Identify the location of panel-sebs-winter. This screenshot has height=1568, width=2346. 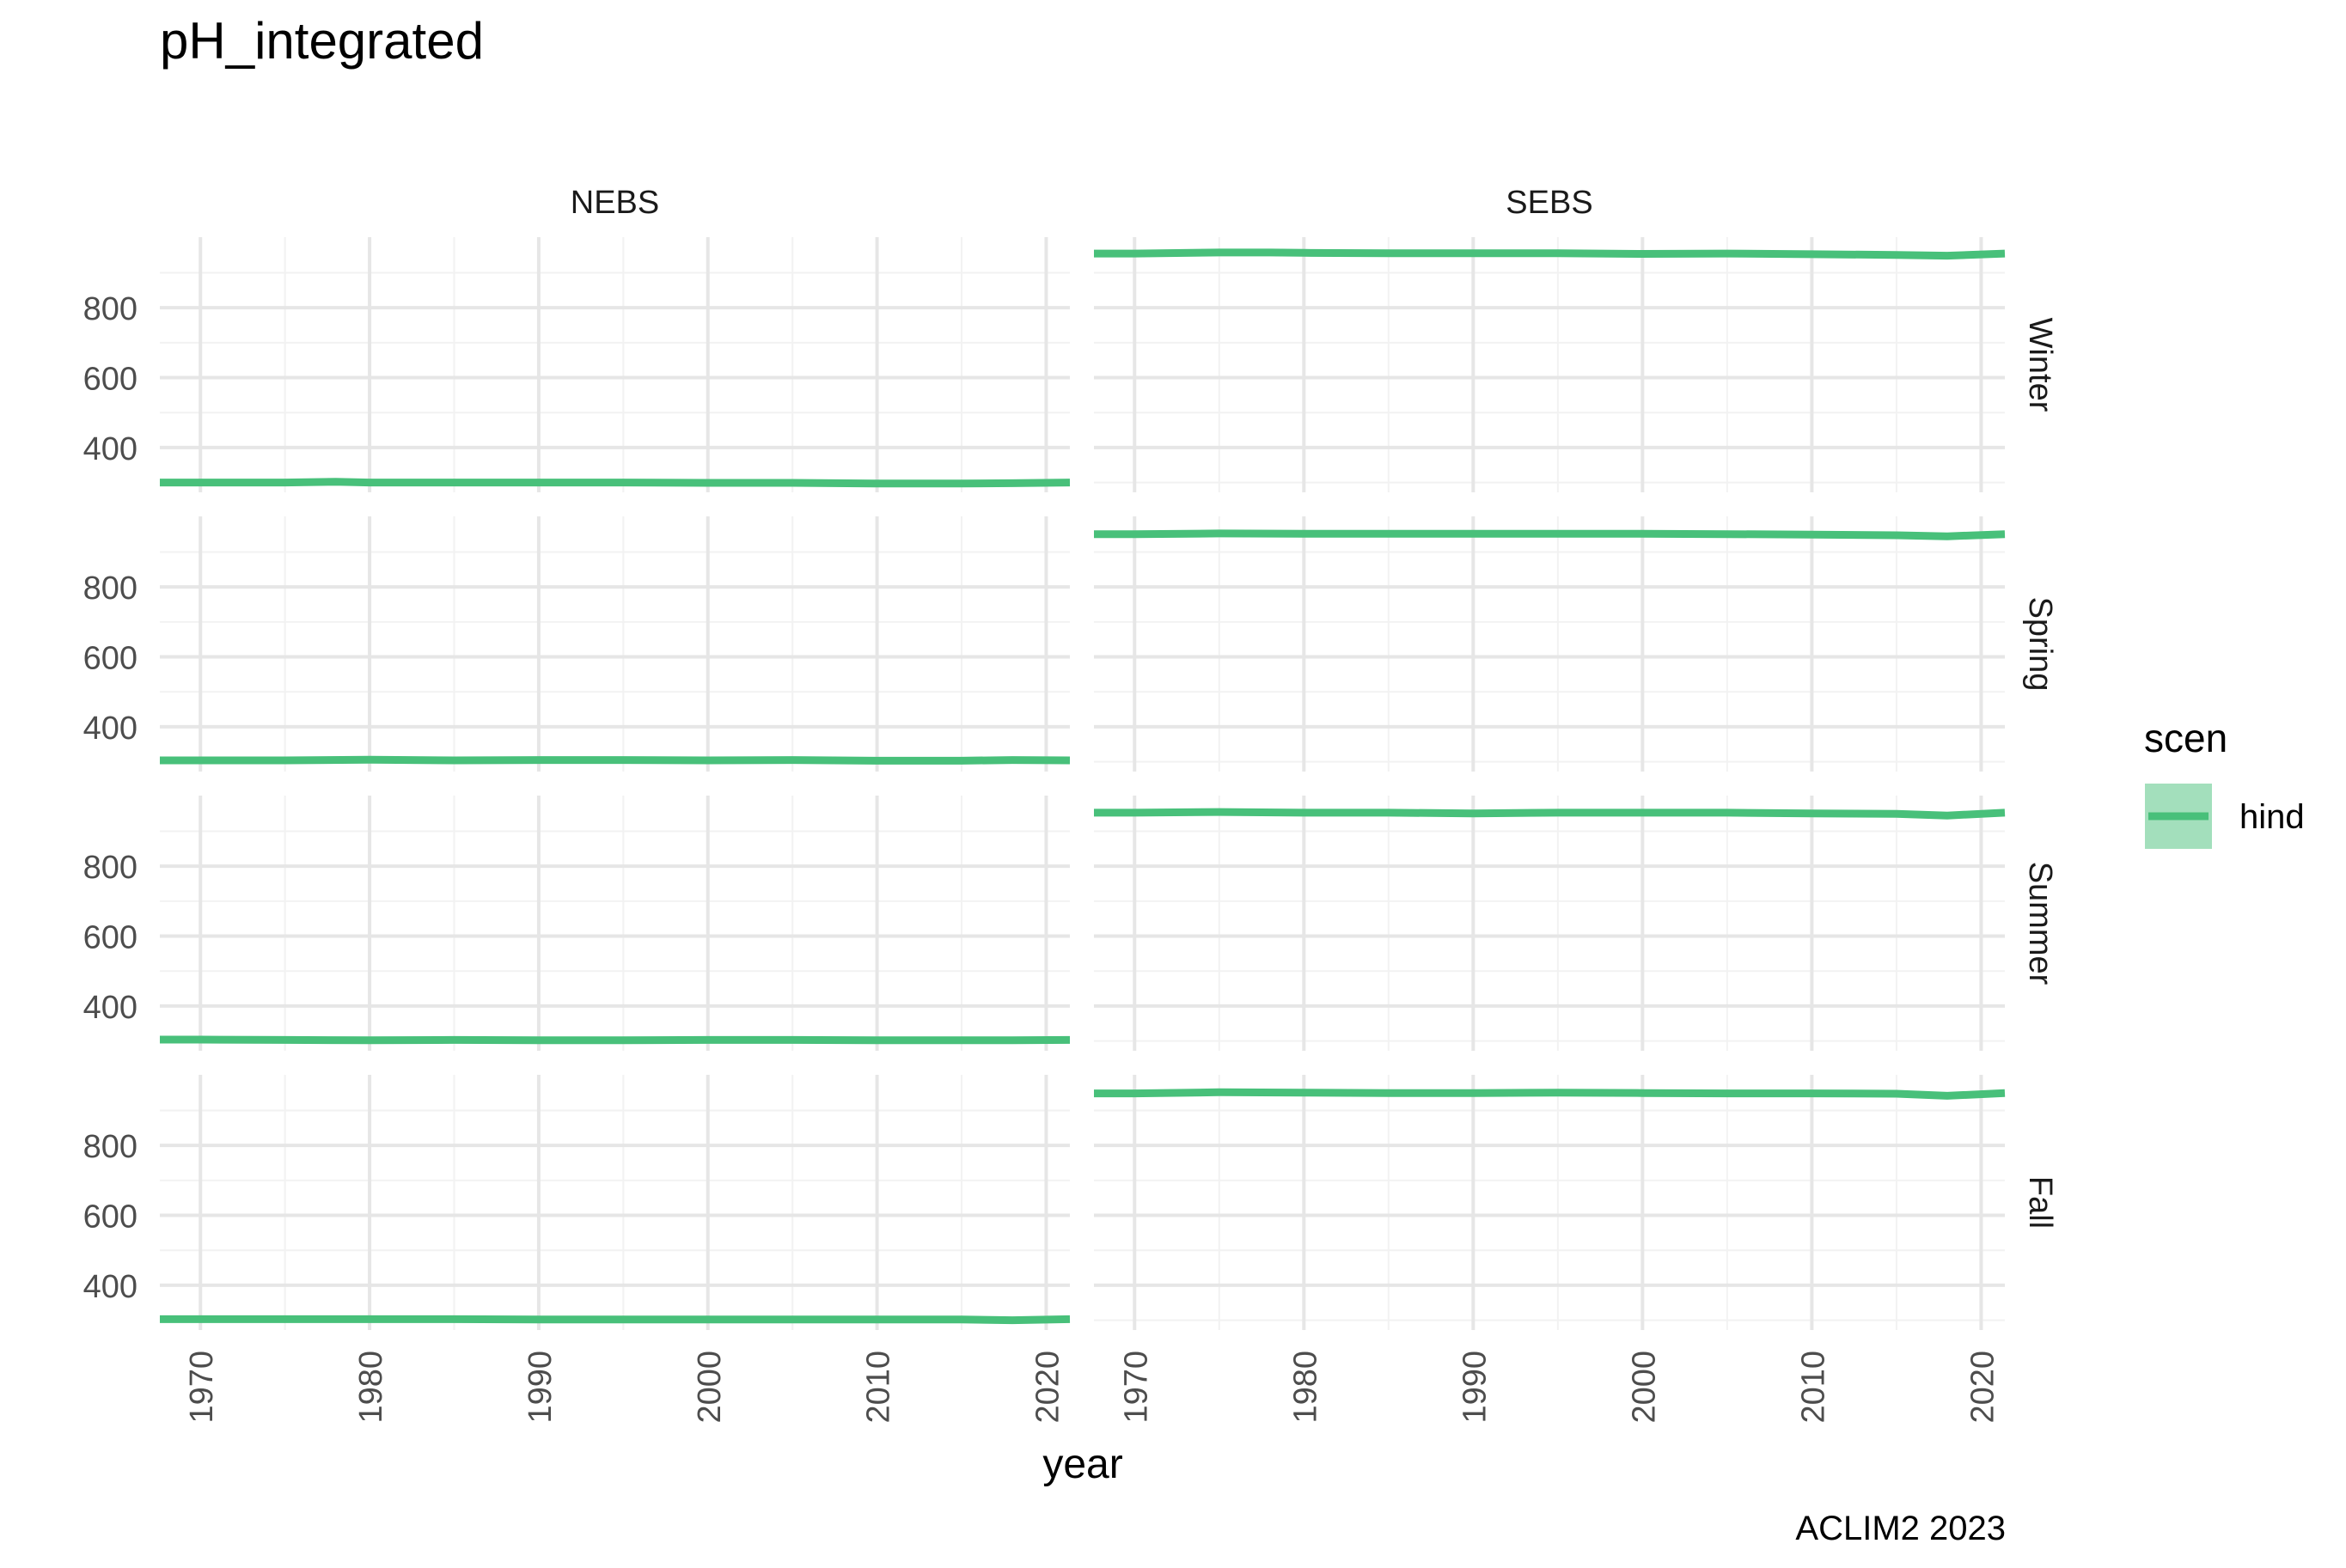
(1550, 365).